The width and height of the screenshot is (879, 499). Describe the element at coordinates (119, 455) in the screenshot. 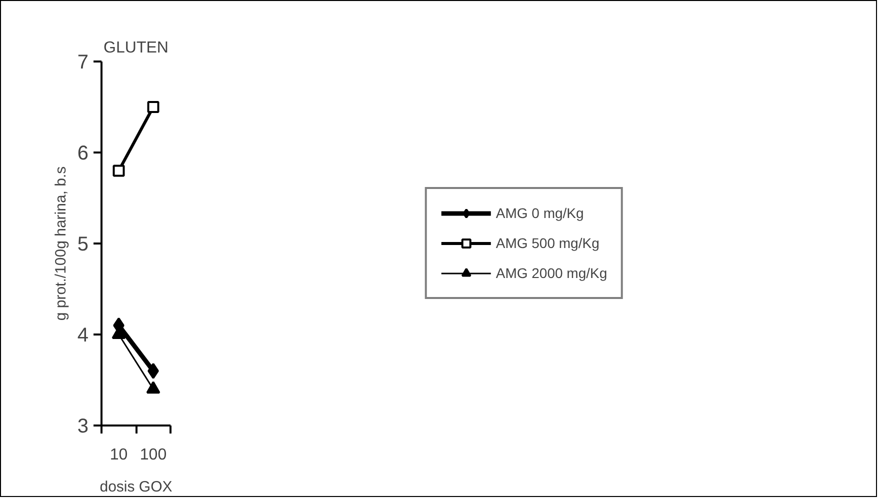

I see `x-tick-label: 10` at that location.